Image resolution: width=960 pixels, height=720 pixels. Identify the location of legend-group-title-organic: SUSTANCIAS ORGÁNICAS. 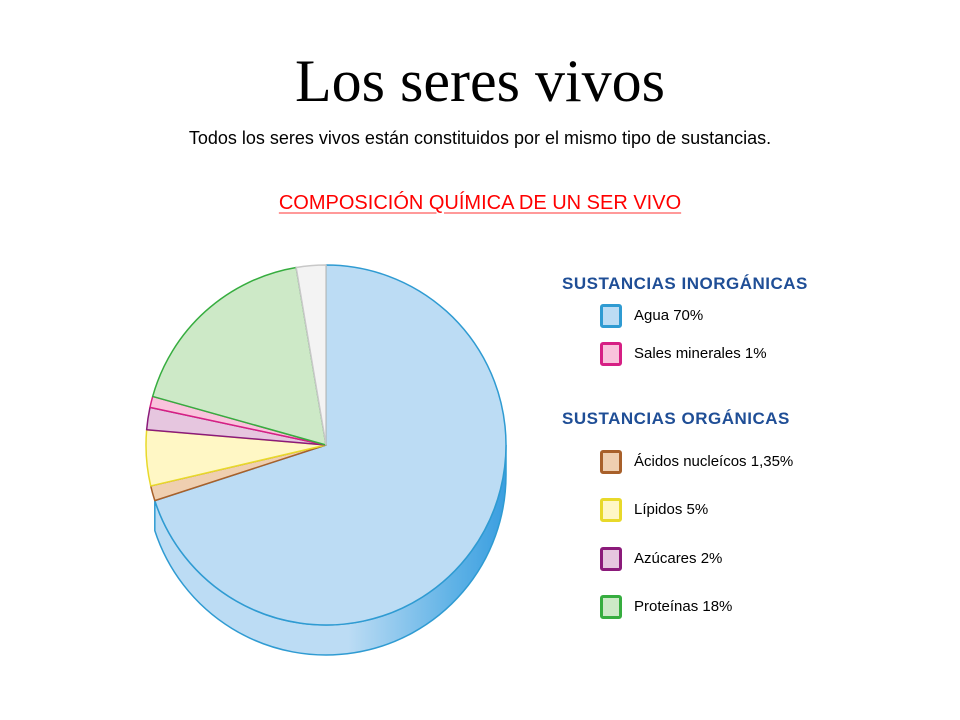
(676, 418).